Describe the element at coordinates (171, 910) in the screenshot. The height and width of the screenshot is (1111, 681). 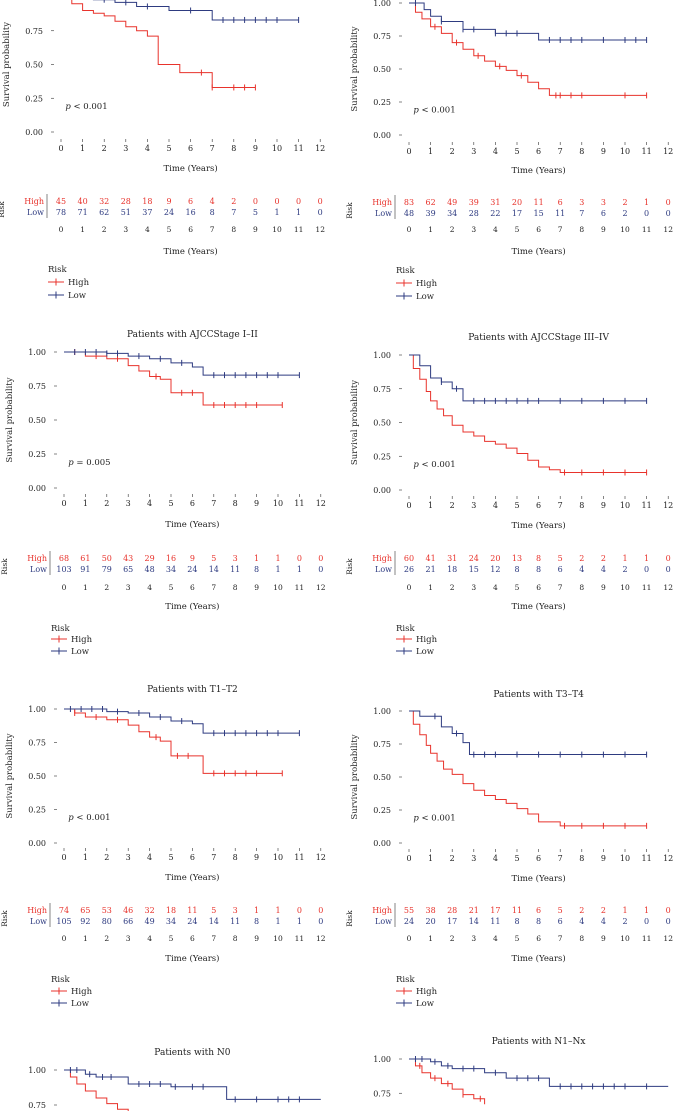
I see `risk-count-high: 18` at that location.